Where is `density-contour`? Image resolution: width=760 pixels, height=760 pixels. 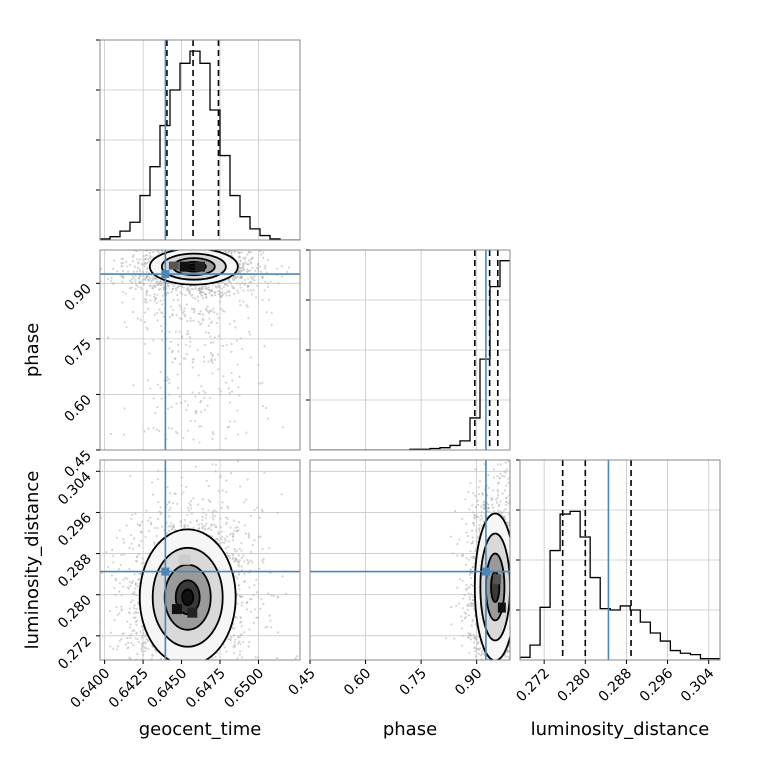
density-contour is located at coordinates (188, 597).